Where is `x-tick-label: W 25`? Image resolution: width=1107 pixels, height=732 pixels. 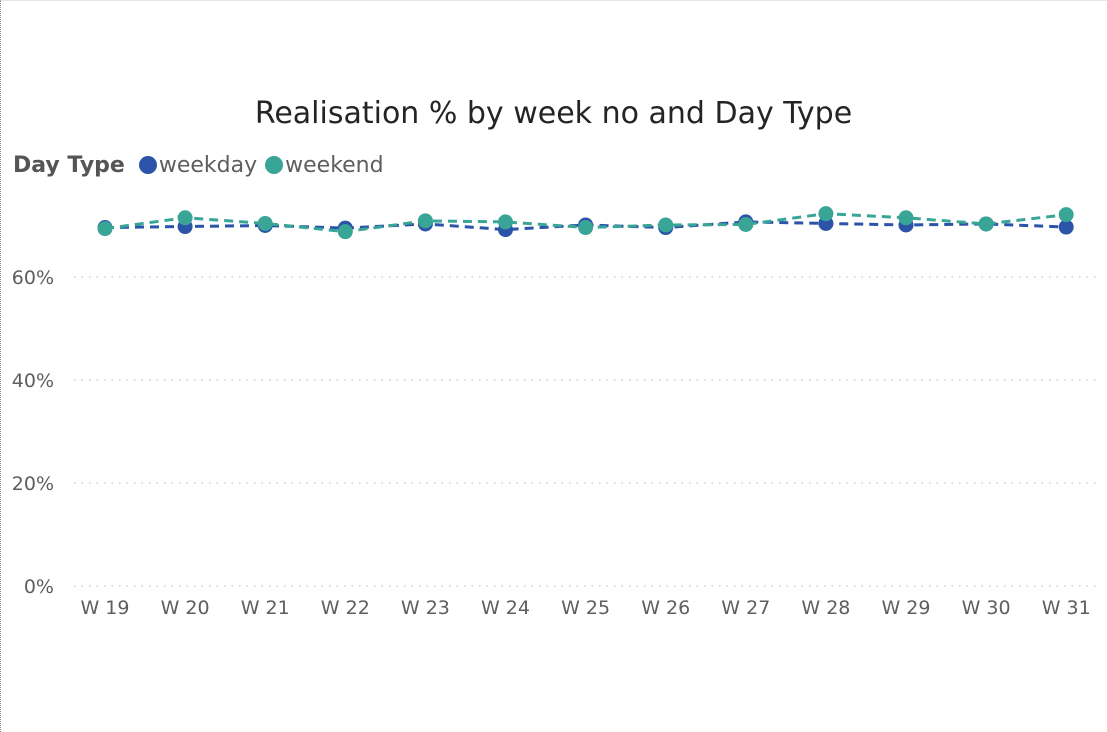
x-tick-label: W 25 is located at coordinates (585, 608).